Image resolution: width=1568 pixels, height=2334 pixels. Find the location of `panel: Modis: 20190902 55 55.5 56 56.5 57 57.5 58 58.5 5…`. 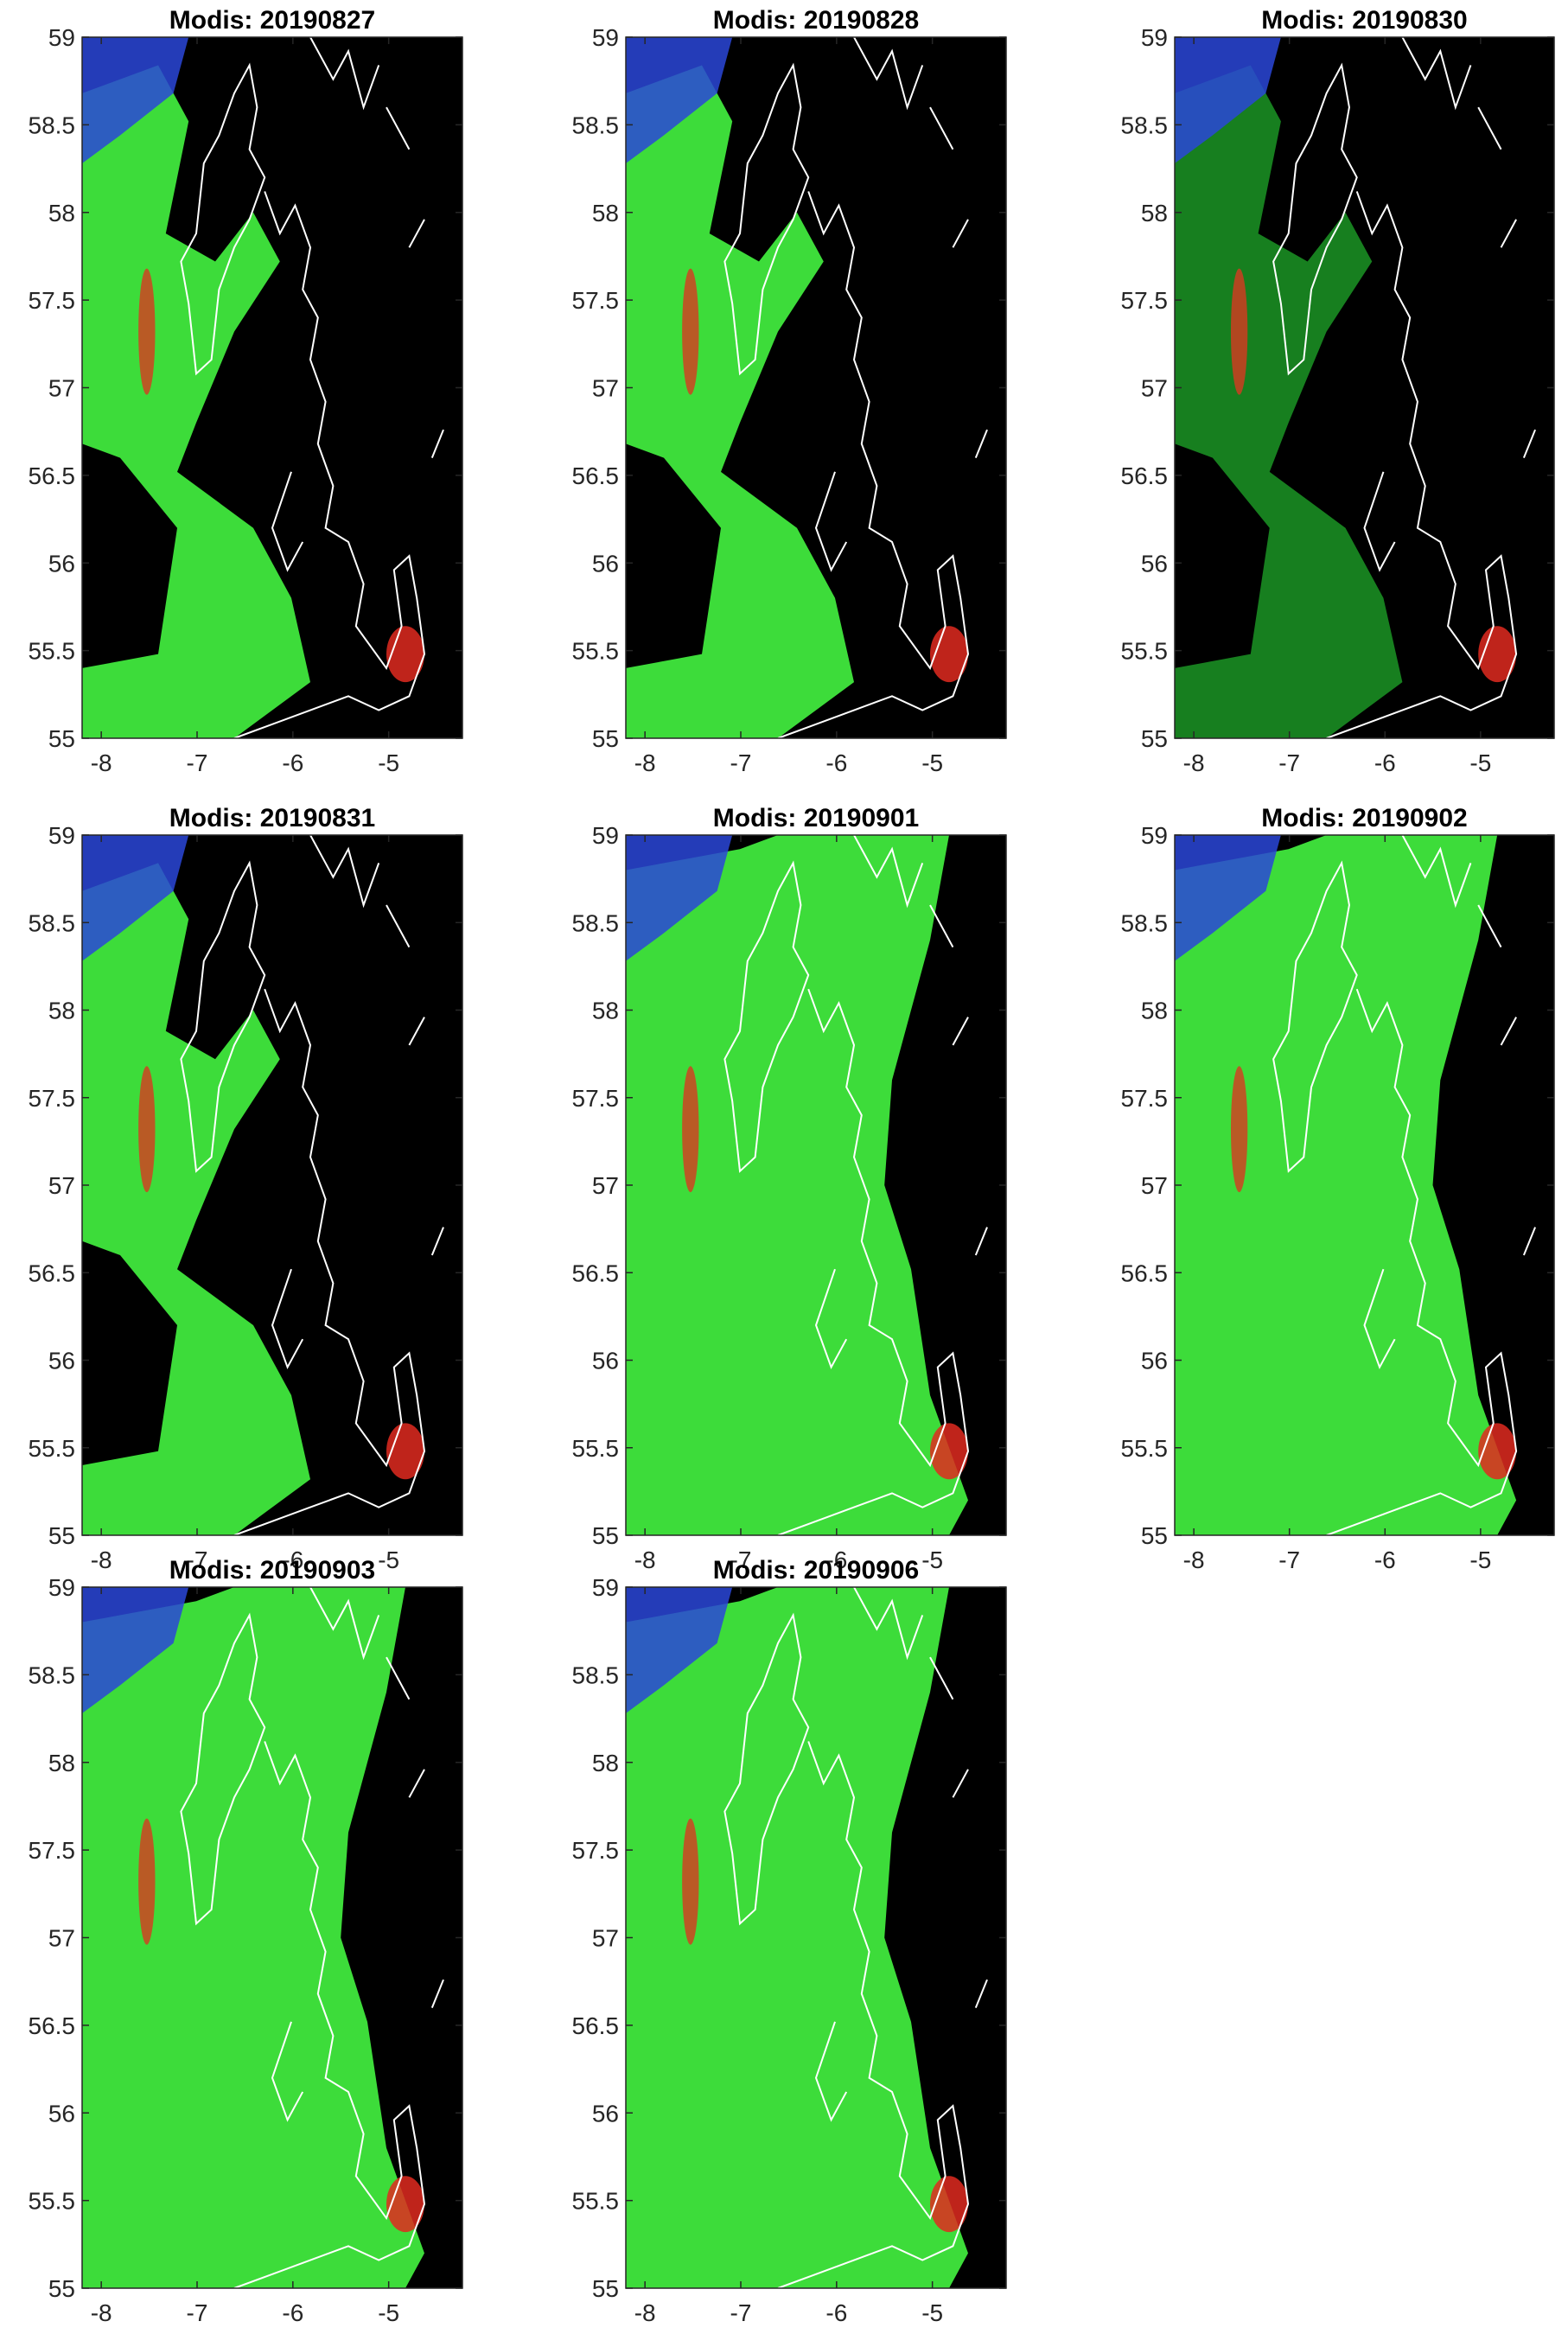

panel: Modis: 20190902 55 55.5 56 56.5 57 57.5 58 58.5 5… is located at coordinates (1338, 1189).